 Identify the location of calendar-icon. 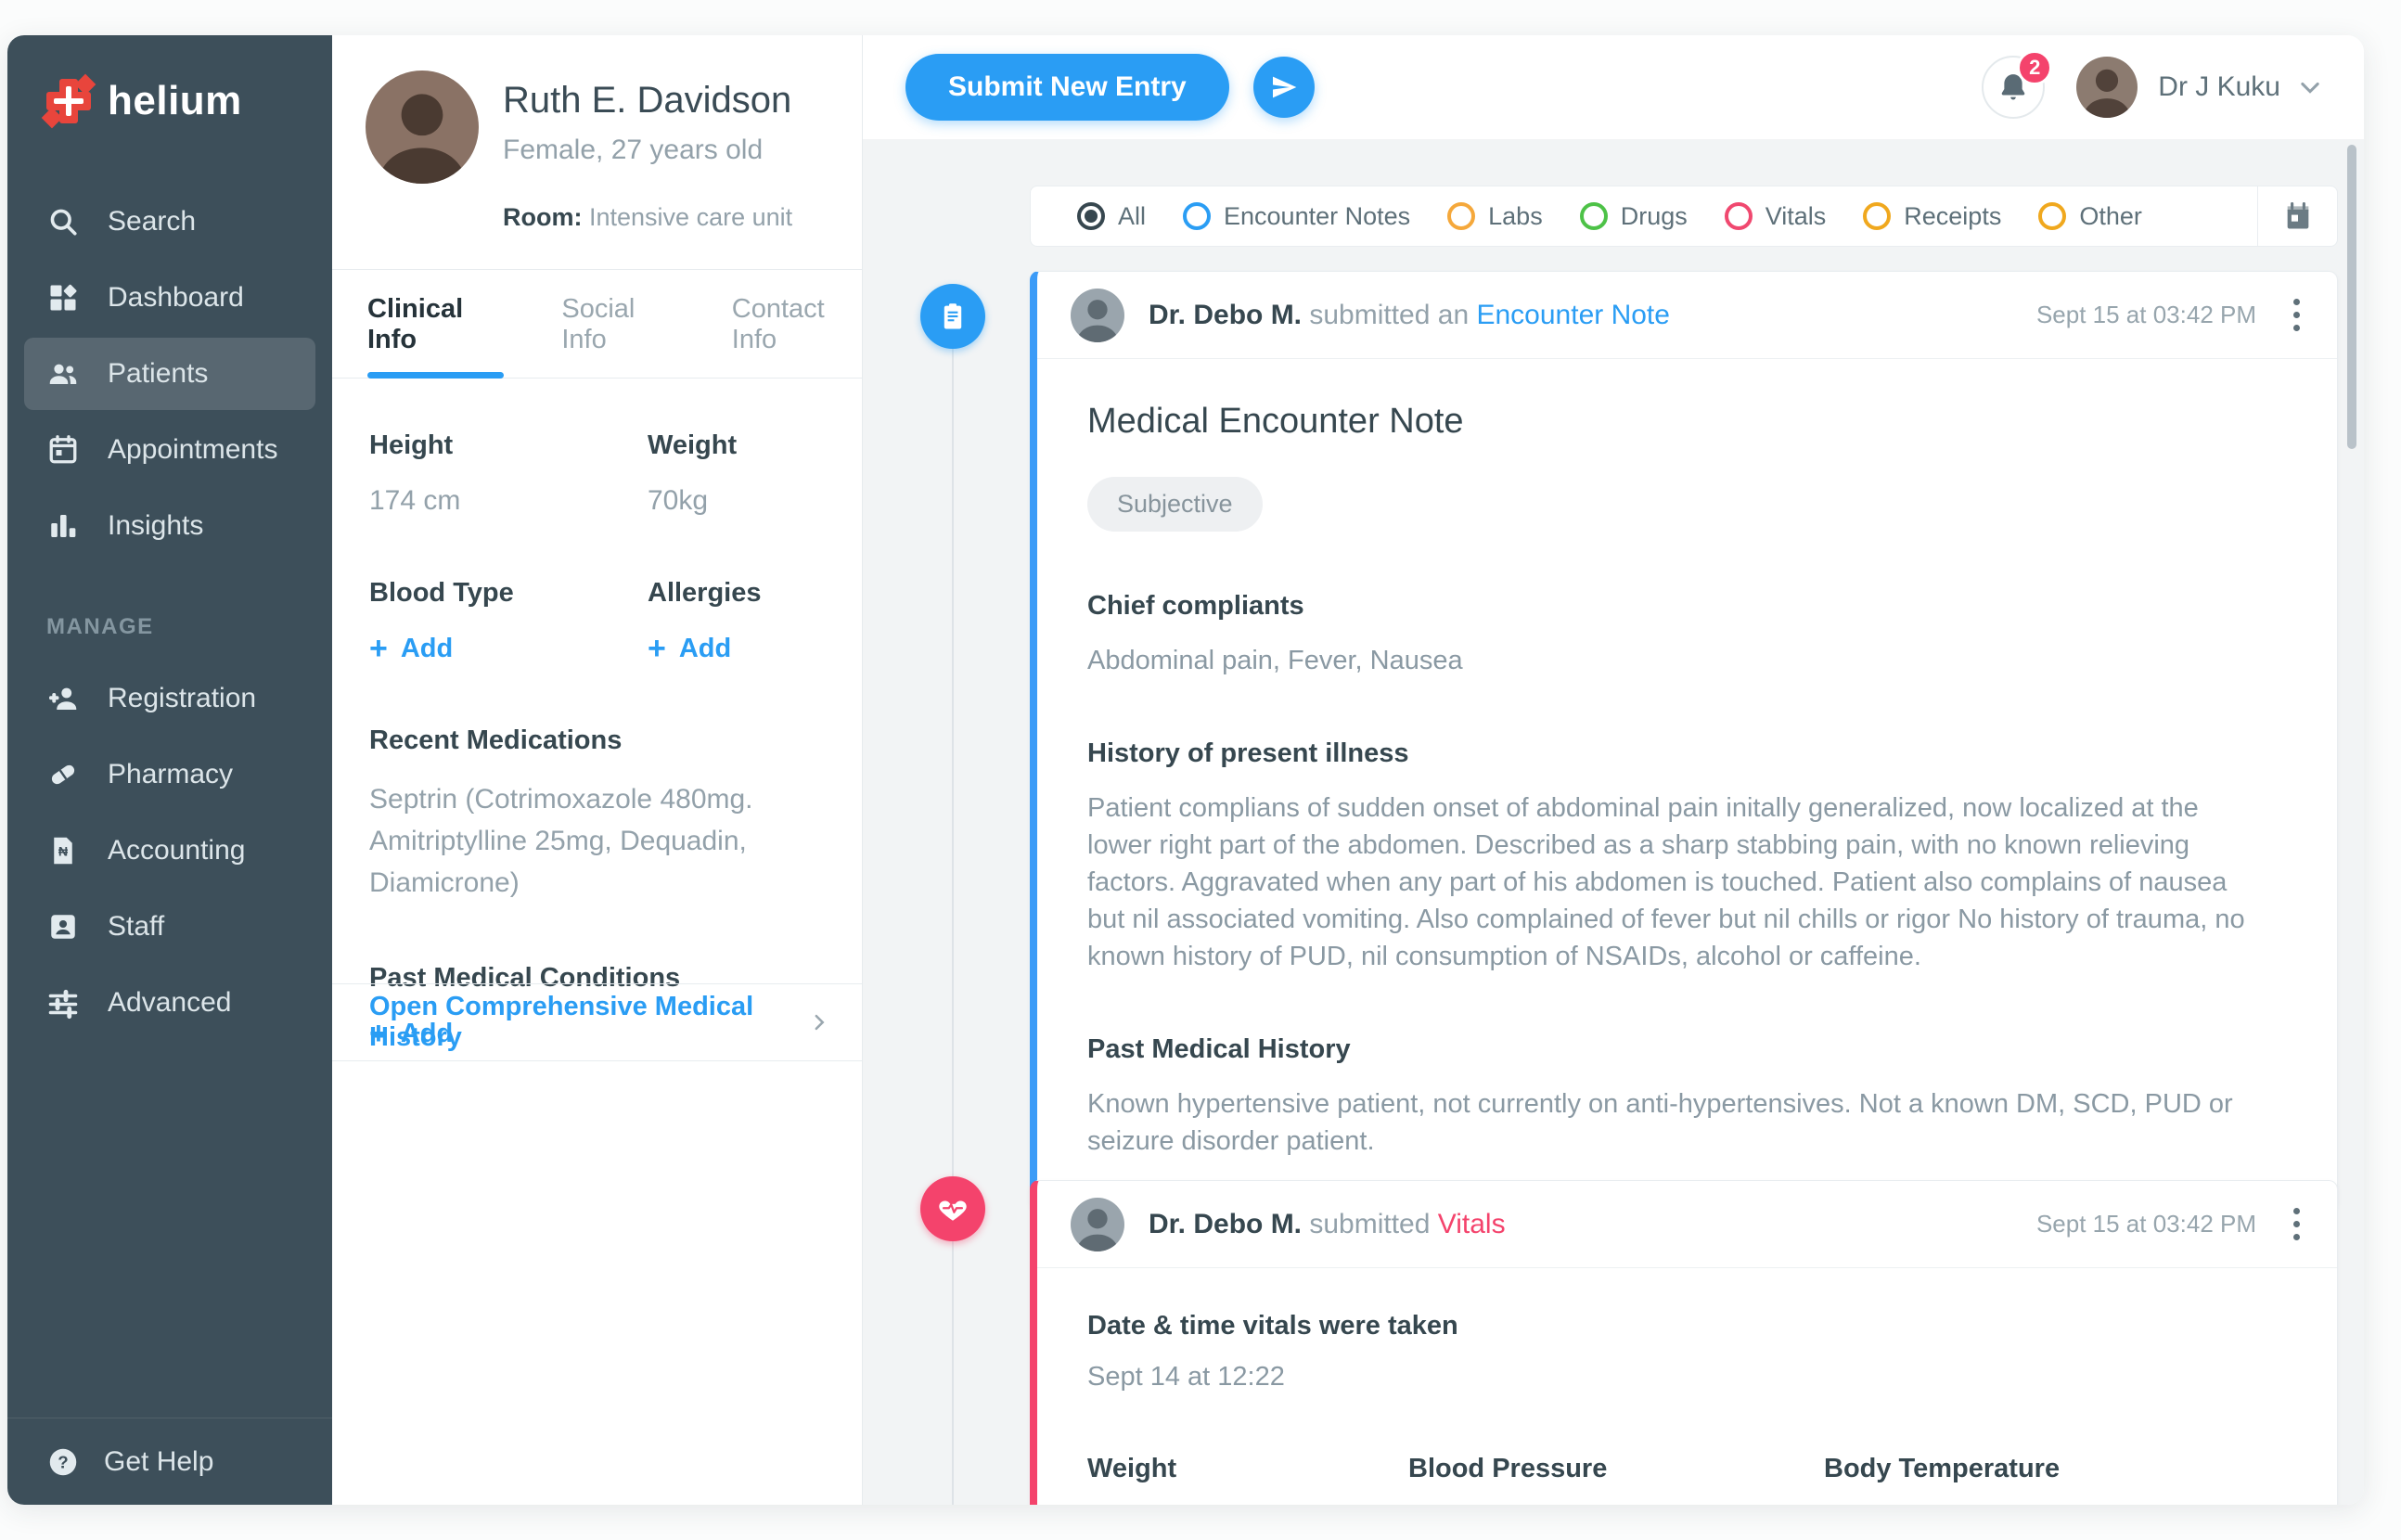
(2297, 215).